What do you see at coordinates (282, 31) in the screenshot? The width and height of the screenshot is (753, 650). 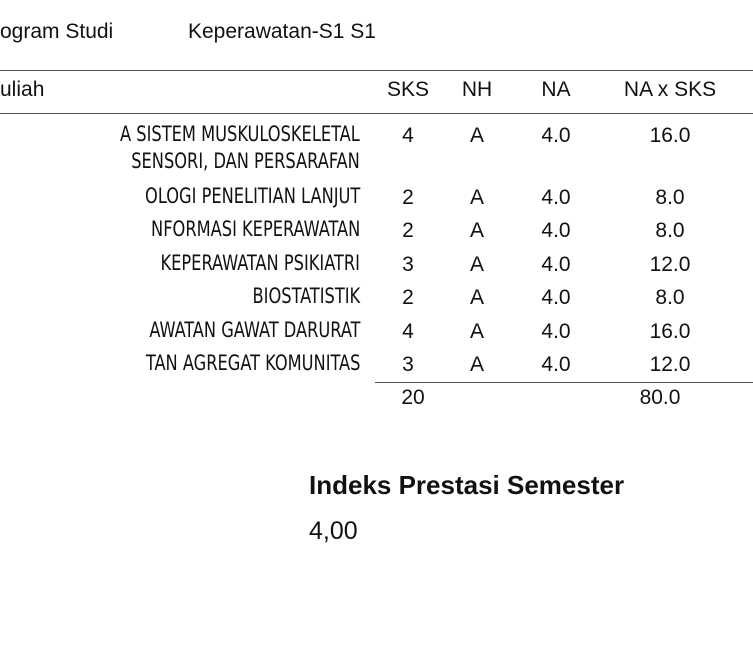 I see `program-value: Keperawatan-S1 S1` at bounding box center [282, 31].